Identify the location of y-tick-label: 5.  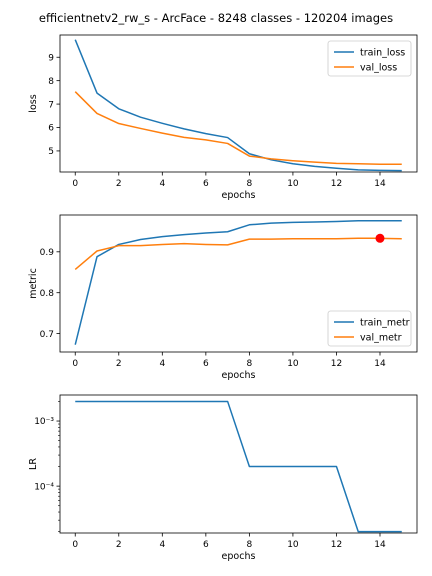
(51, 152).